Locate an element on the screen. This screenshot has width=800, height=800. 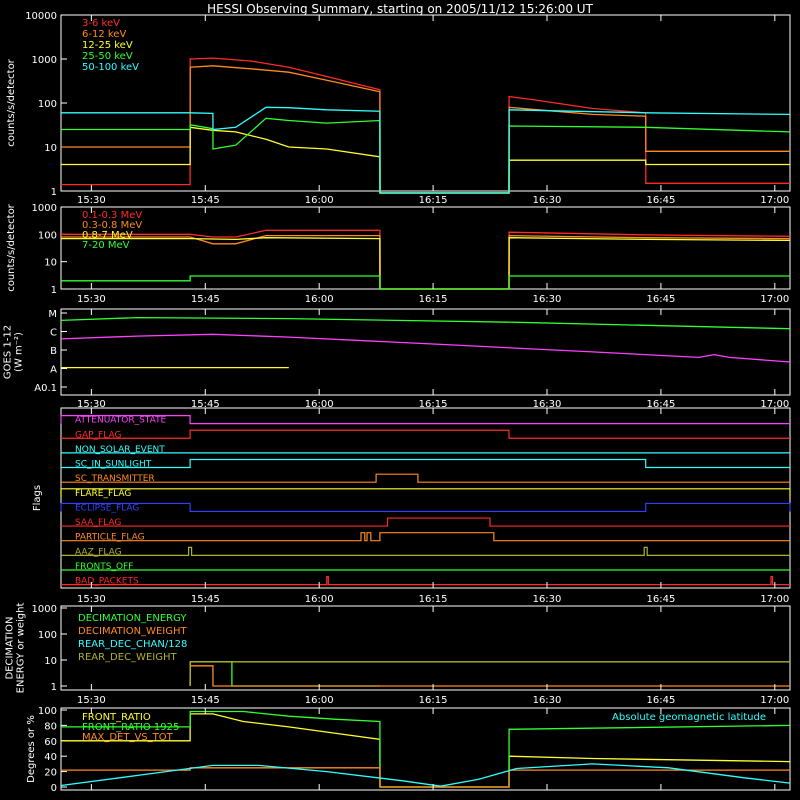
flag-label: ECLIPSE_FLAG is located at coordinates (107, 508).